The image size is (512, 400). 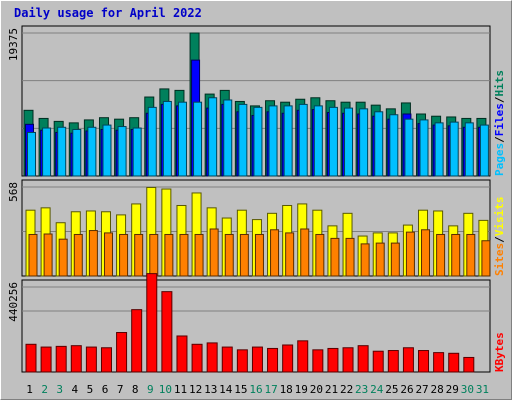 I want to click on legend-visits-part: Sites, so click(x=499, y=259).